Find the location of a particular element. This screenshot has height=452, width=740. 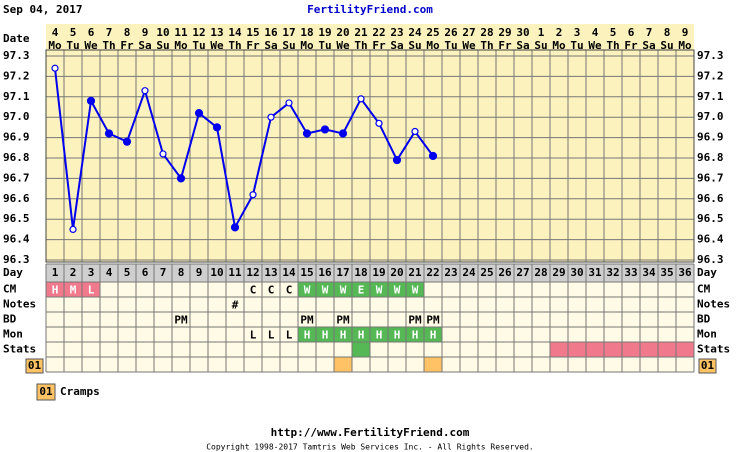

legend-code: 01 is located at coordinates (46, 391).